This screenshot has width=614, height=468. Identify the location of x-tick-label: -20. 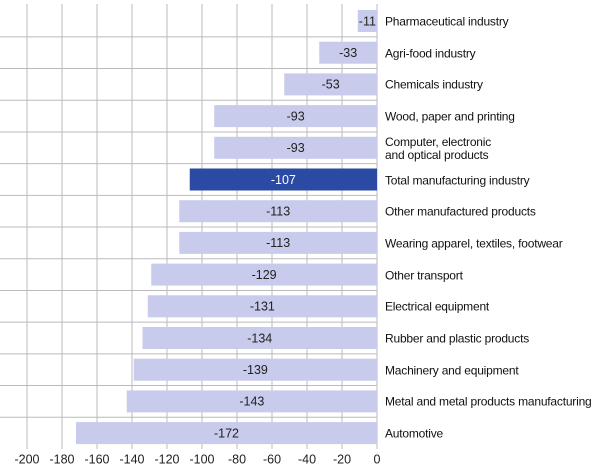
(342, 459).